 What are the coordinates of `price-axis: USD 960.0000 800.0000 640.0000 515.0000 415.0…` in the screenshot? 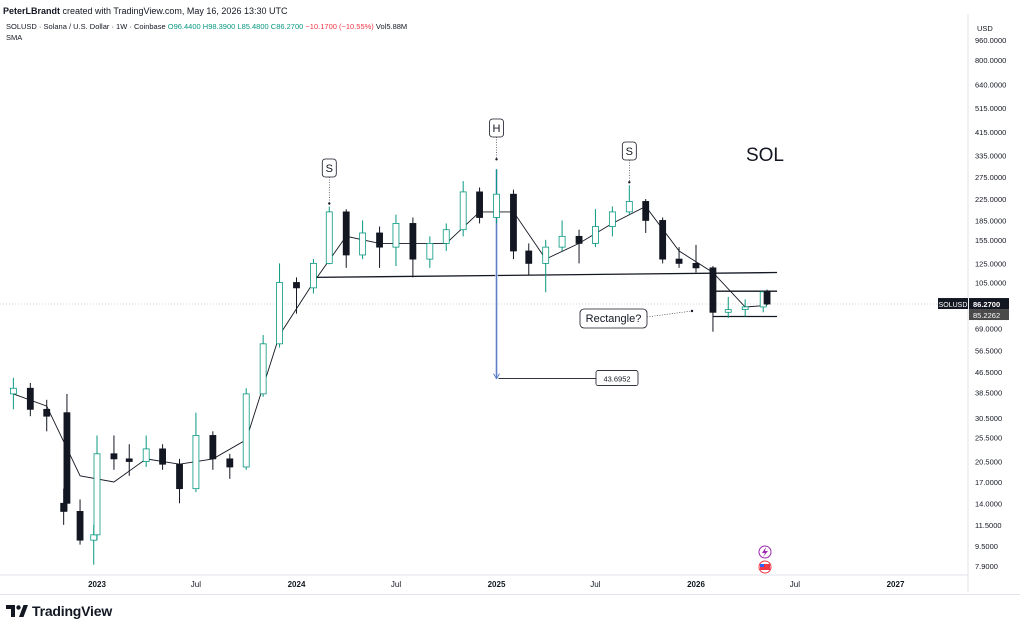 It's located at (990, 297).